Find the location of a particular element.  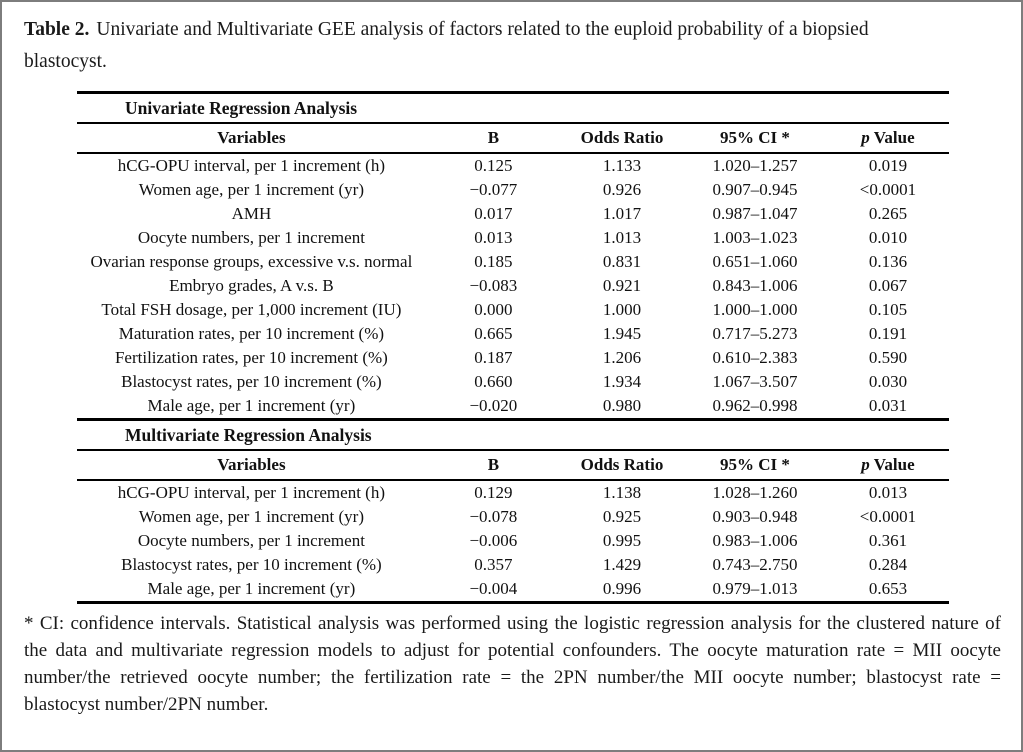

value-cell: 0.921 is located at coordinates (622, 285).